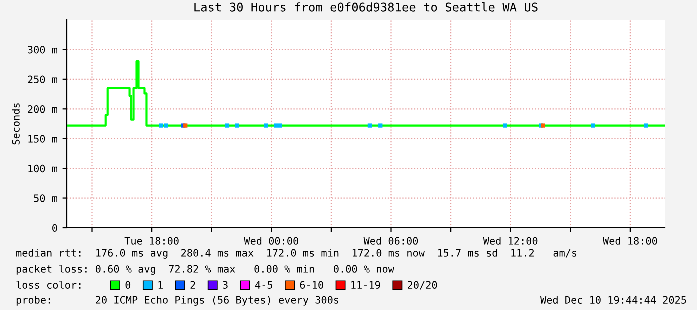  I want to click on legend-label: 2, so click(193, 285).